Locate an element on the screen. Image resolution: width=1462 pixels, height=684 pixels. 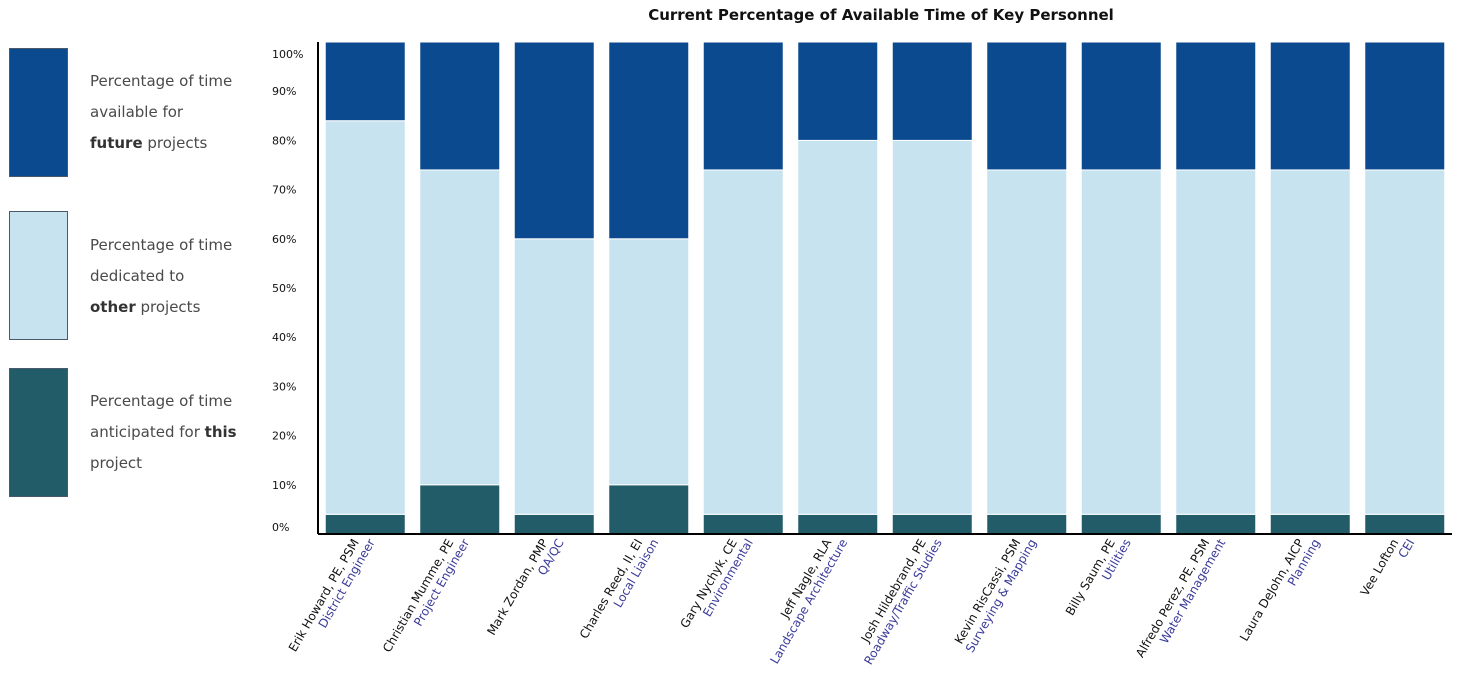
y-tick-label-5: 50% is located at coordinates (284, 288).